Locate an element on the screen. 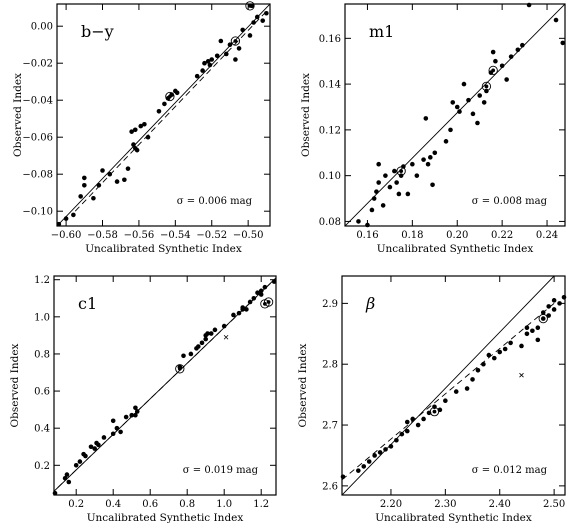  y-tick-label: 2.7 is located at coordinates (330, 426).